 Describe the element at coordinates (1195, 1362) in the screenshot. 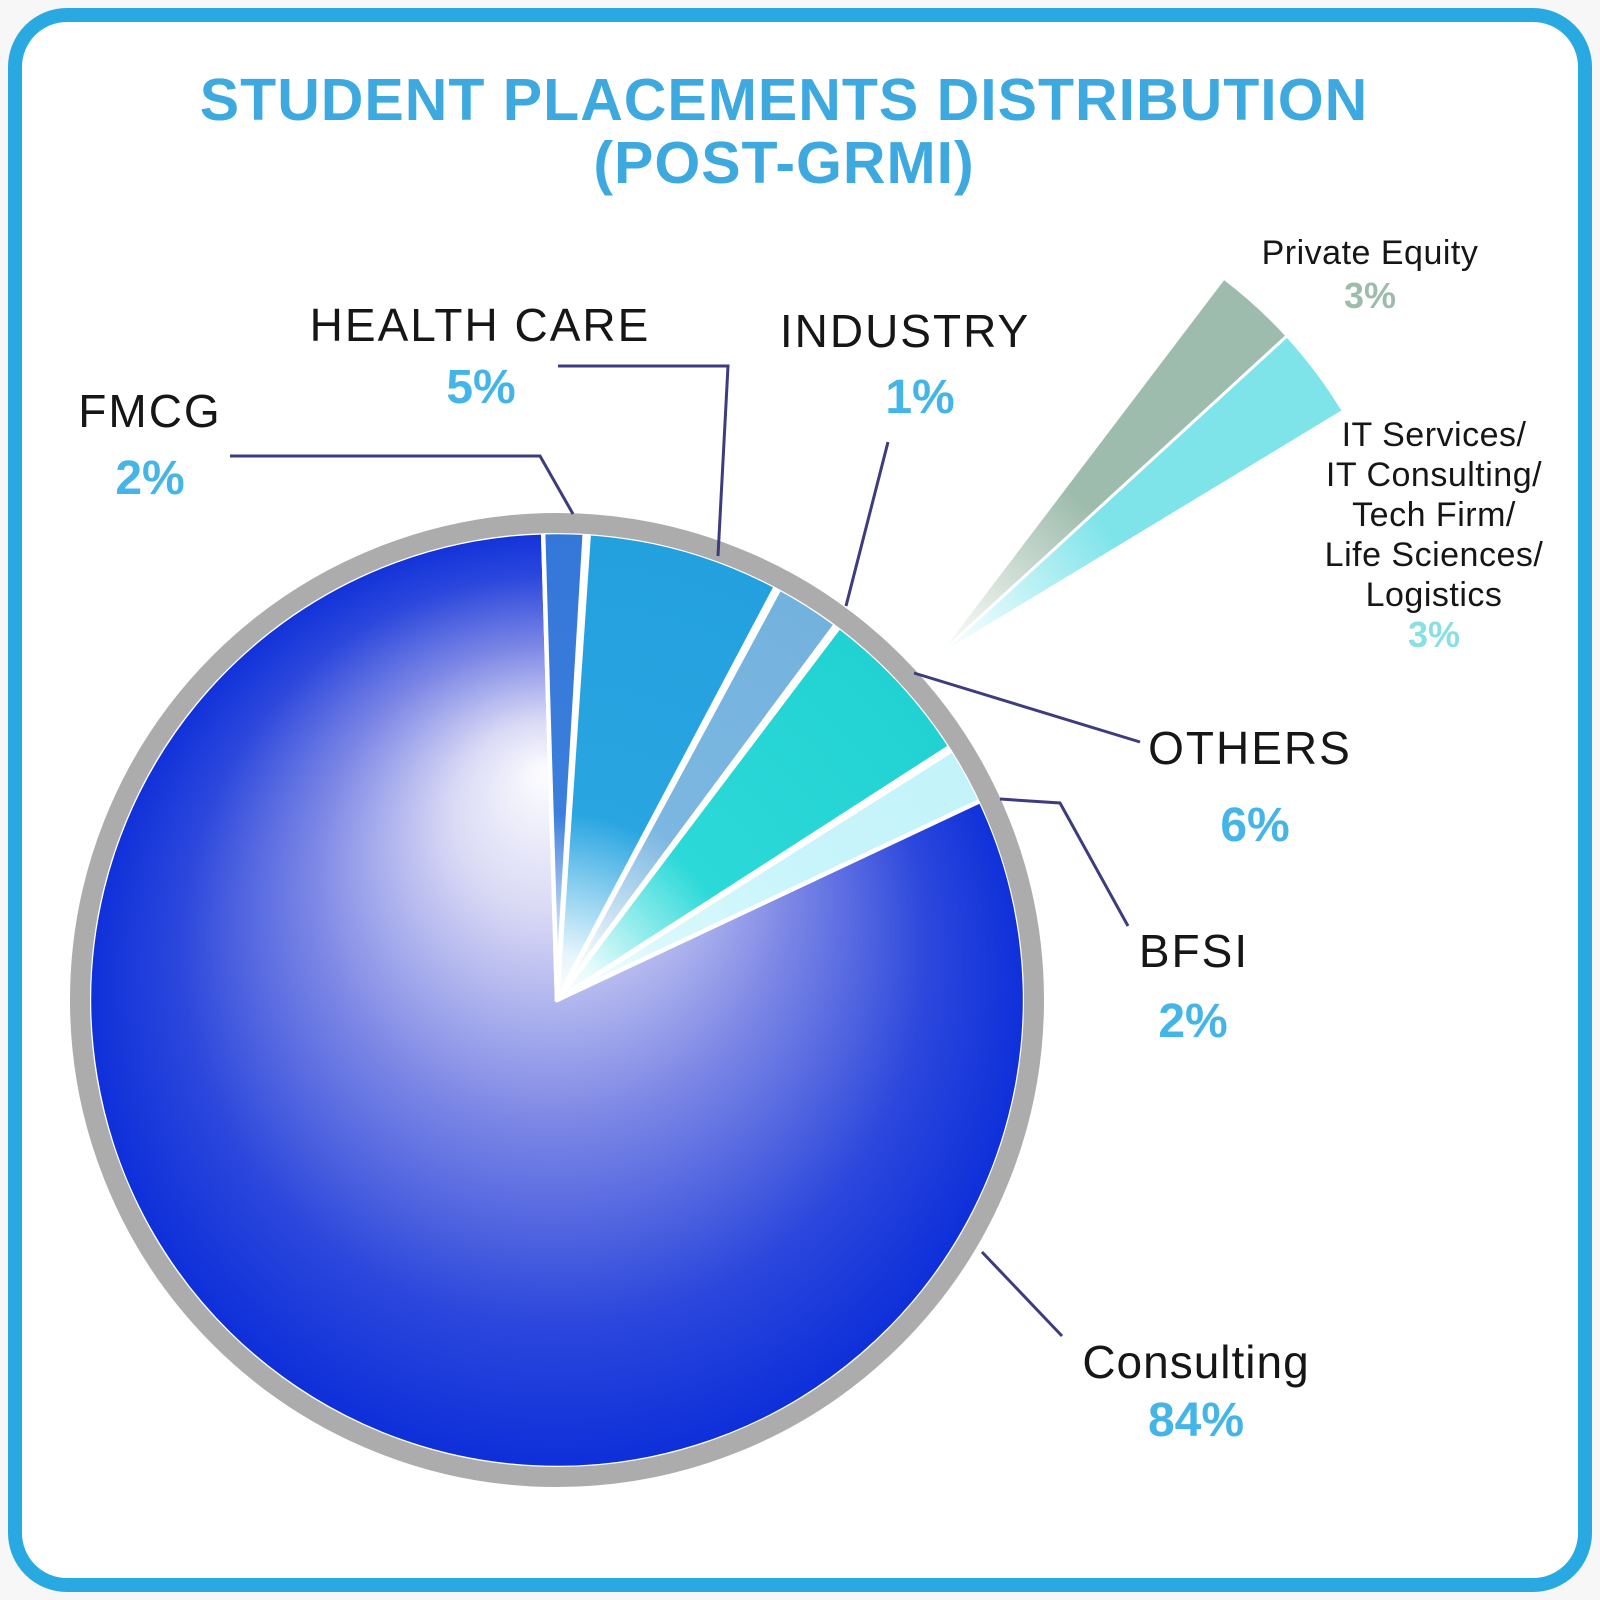

I see `label-consulting: Consulting` at that location.